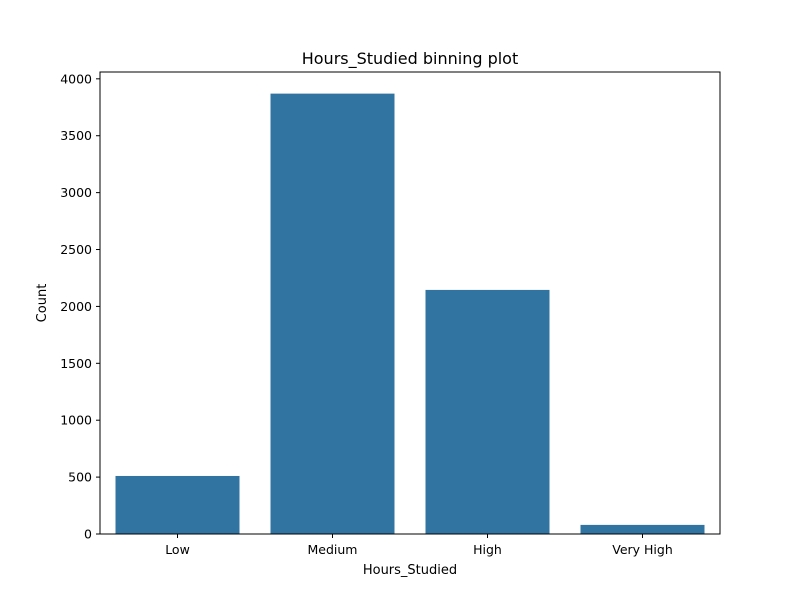 This screenshot has height=600, width=800. Describe the element at coordinates (487, 549) in the screenshot. I see `x-tick-label: High` at that location.